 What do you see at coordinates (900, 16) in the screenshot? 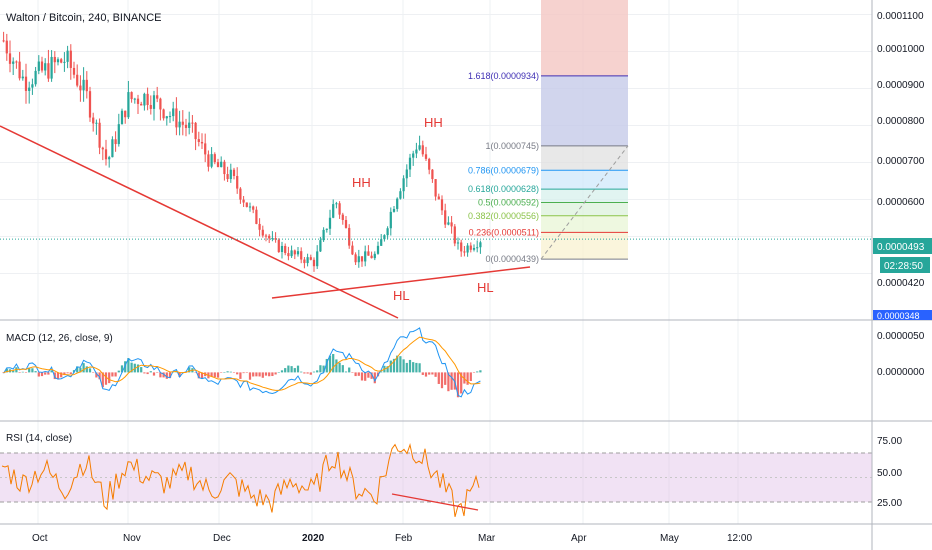
I see `price-tick: 0.0001100` at bounding box center [900, 16].